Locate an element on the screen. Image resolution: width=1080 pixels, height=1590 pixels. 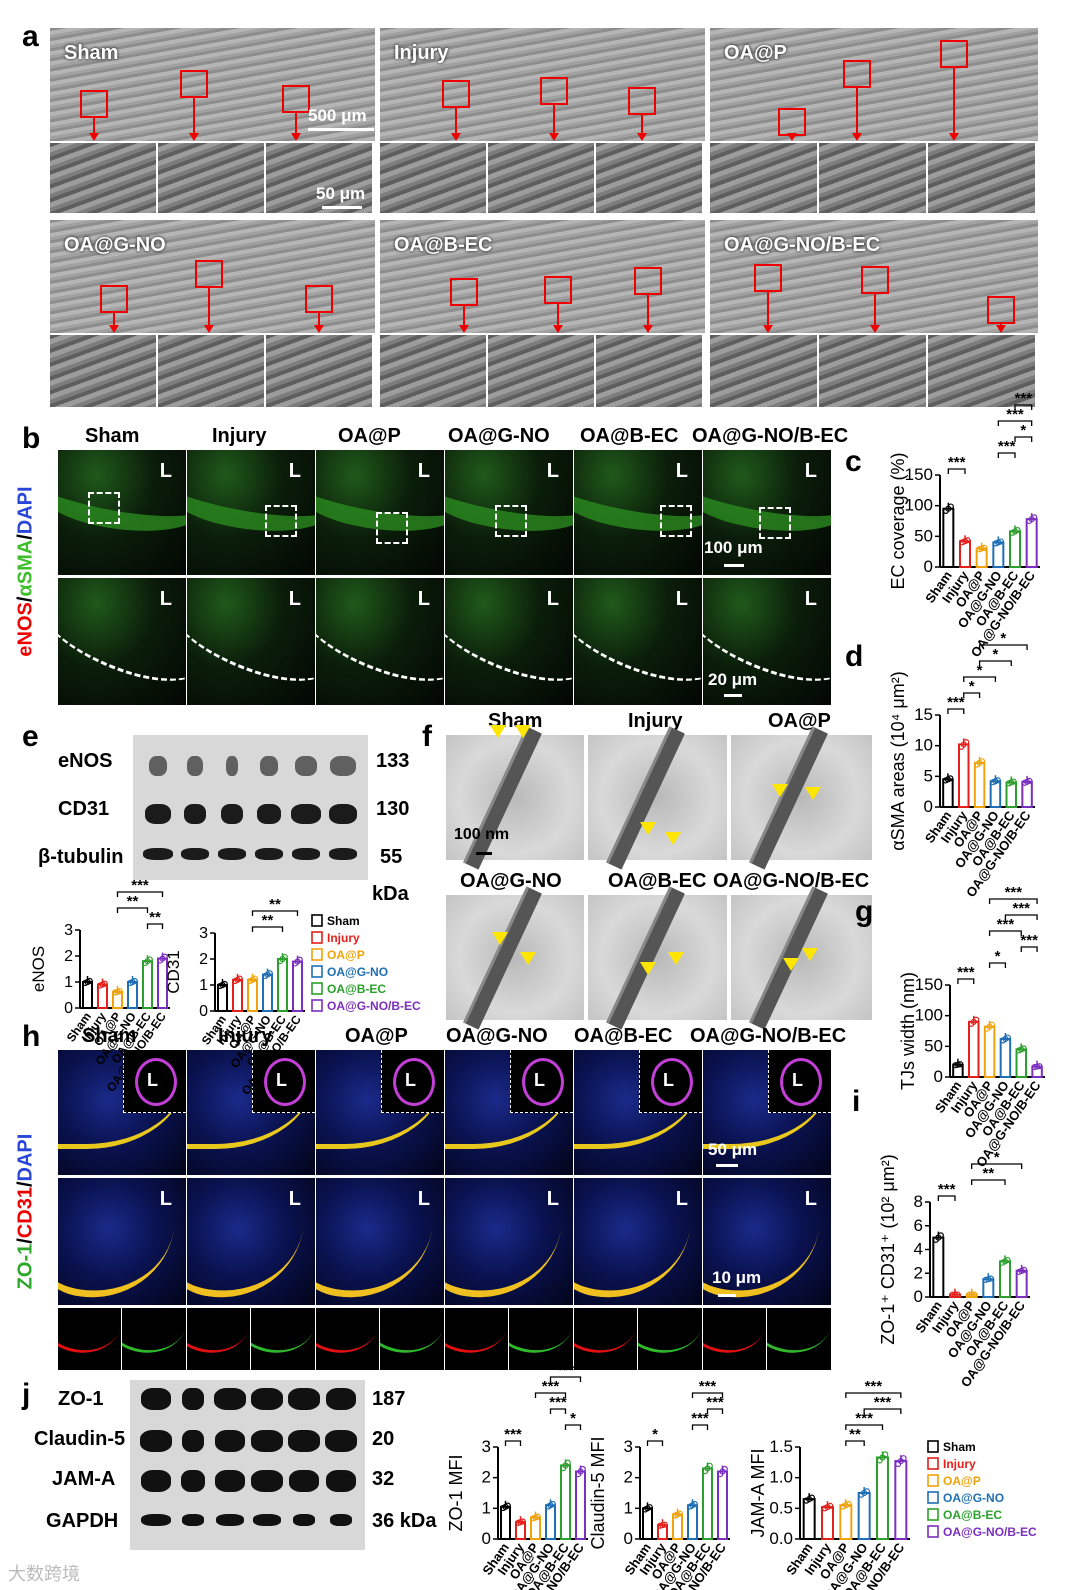
panel-b-overview-image: L is located at coordinates (122, 512).